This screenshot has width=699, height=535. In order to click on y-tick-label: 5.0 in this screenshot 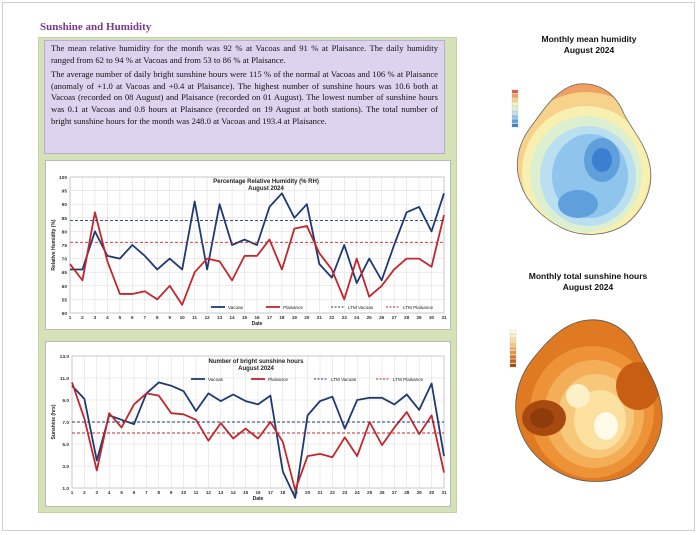, I will do `click(65, 445)`.